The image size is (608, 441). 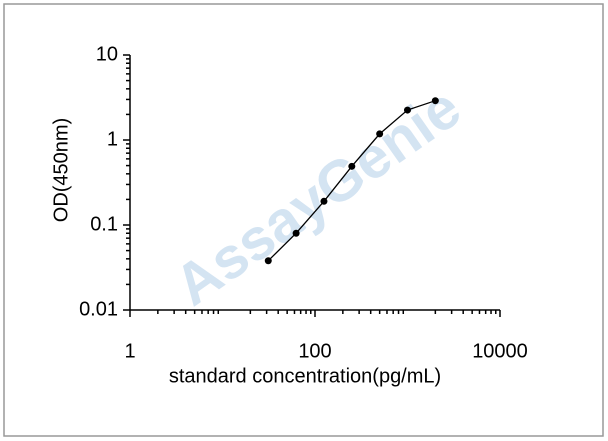 I want to click on x-tick-label: 1, so click(x=129, y=351).